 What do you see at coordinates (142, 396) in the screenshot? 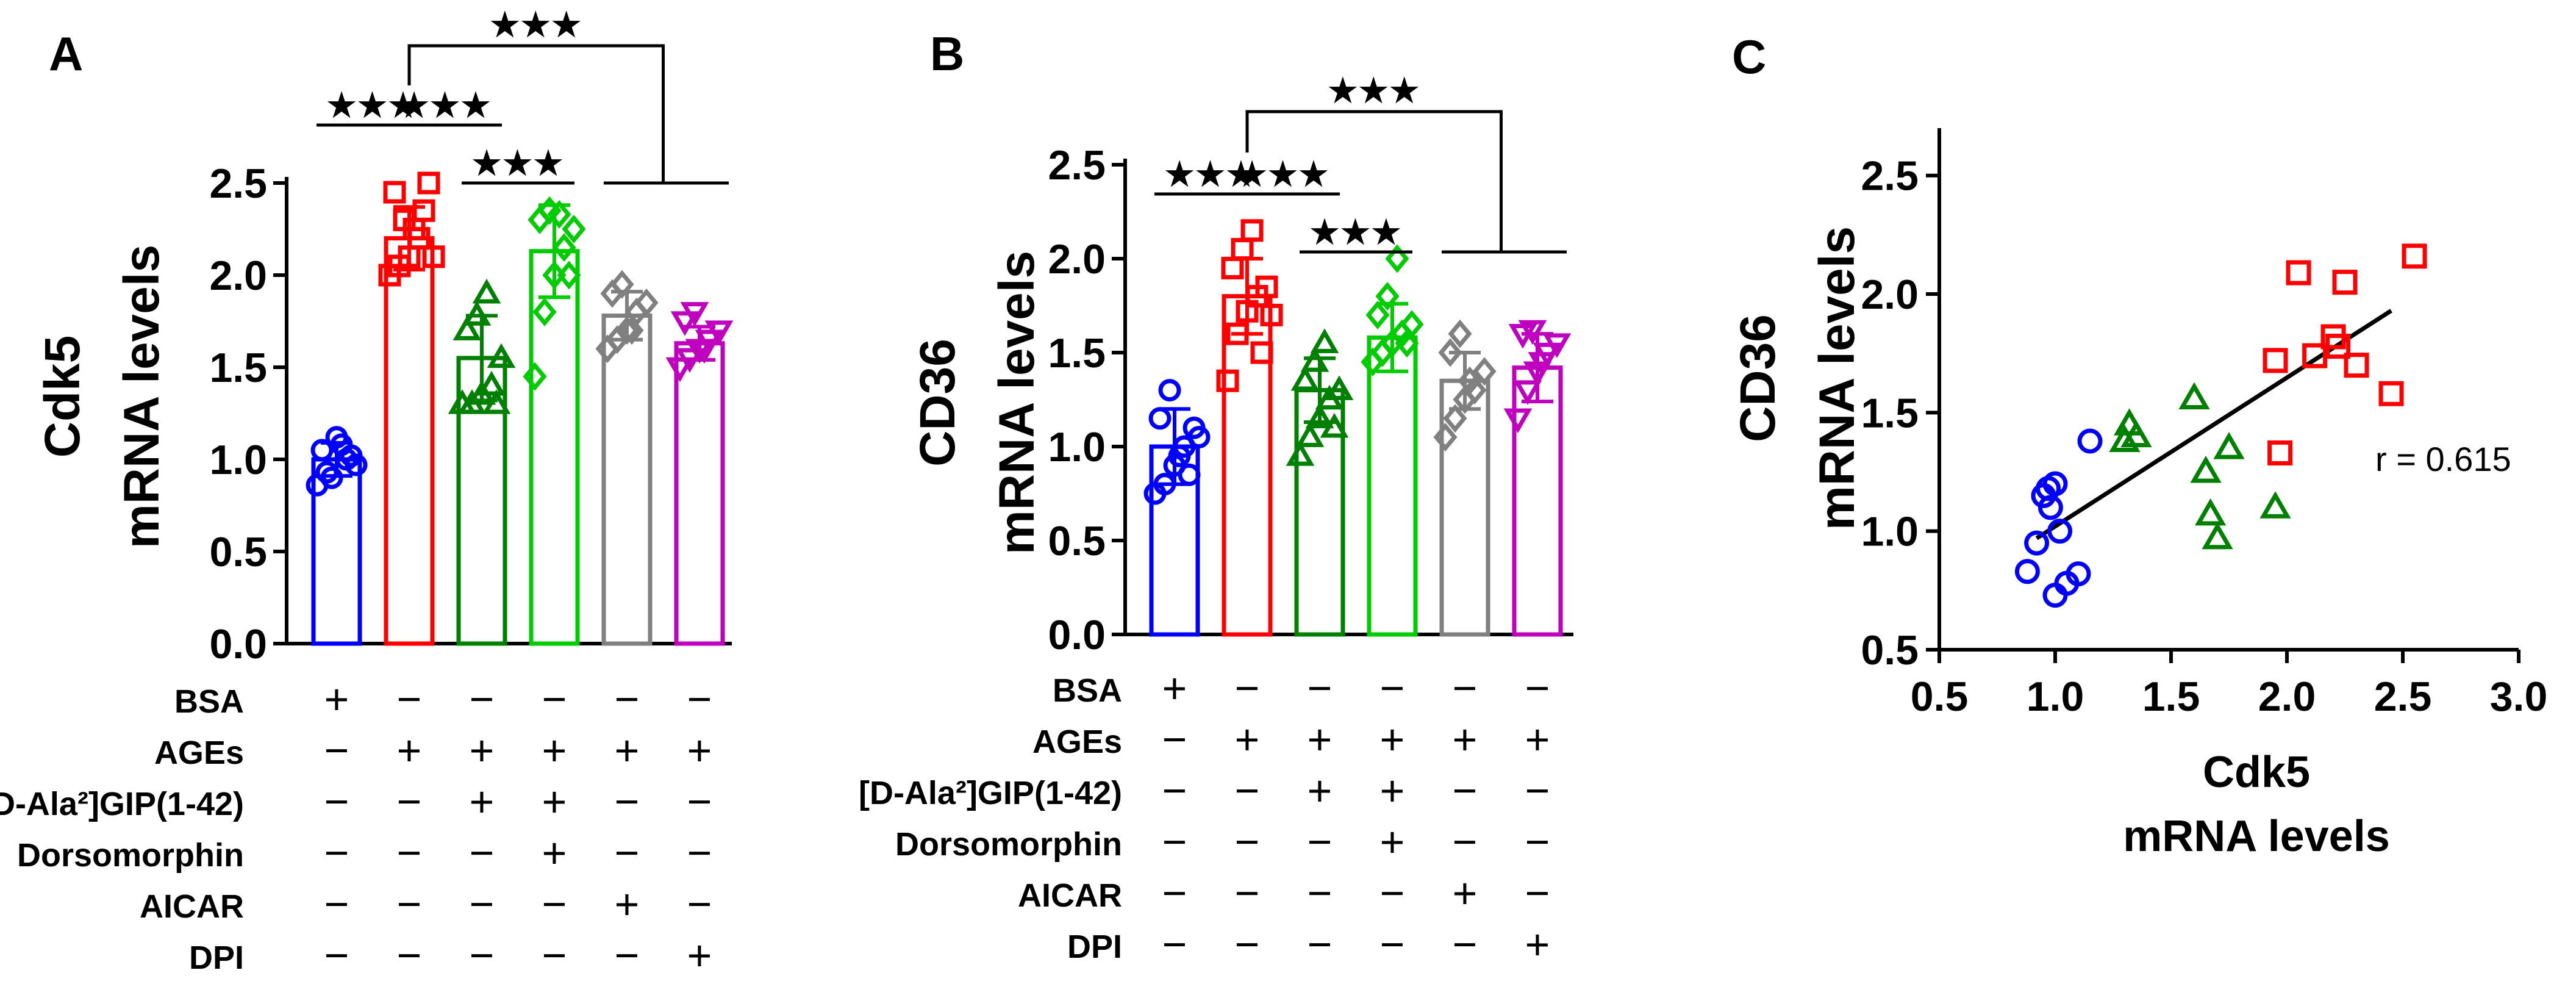
I see `panel-a-ylabel-line2: mRNA levels` at bounding box center [142, 396].